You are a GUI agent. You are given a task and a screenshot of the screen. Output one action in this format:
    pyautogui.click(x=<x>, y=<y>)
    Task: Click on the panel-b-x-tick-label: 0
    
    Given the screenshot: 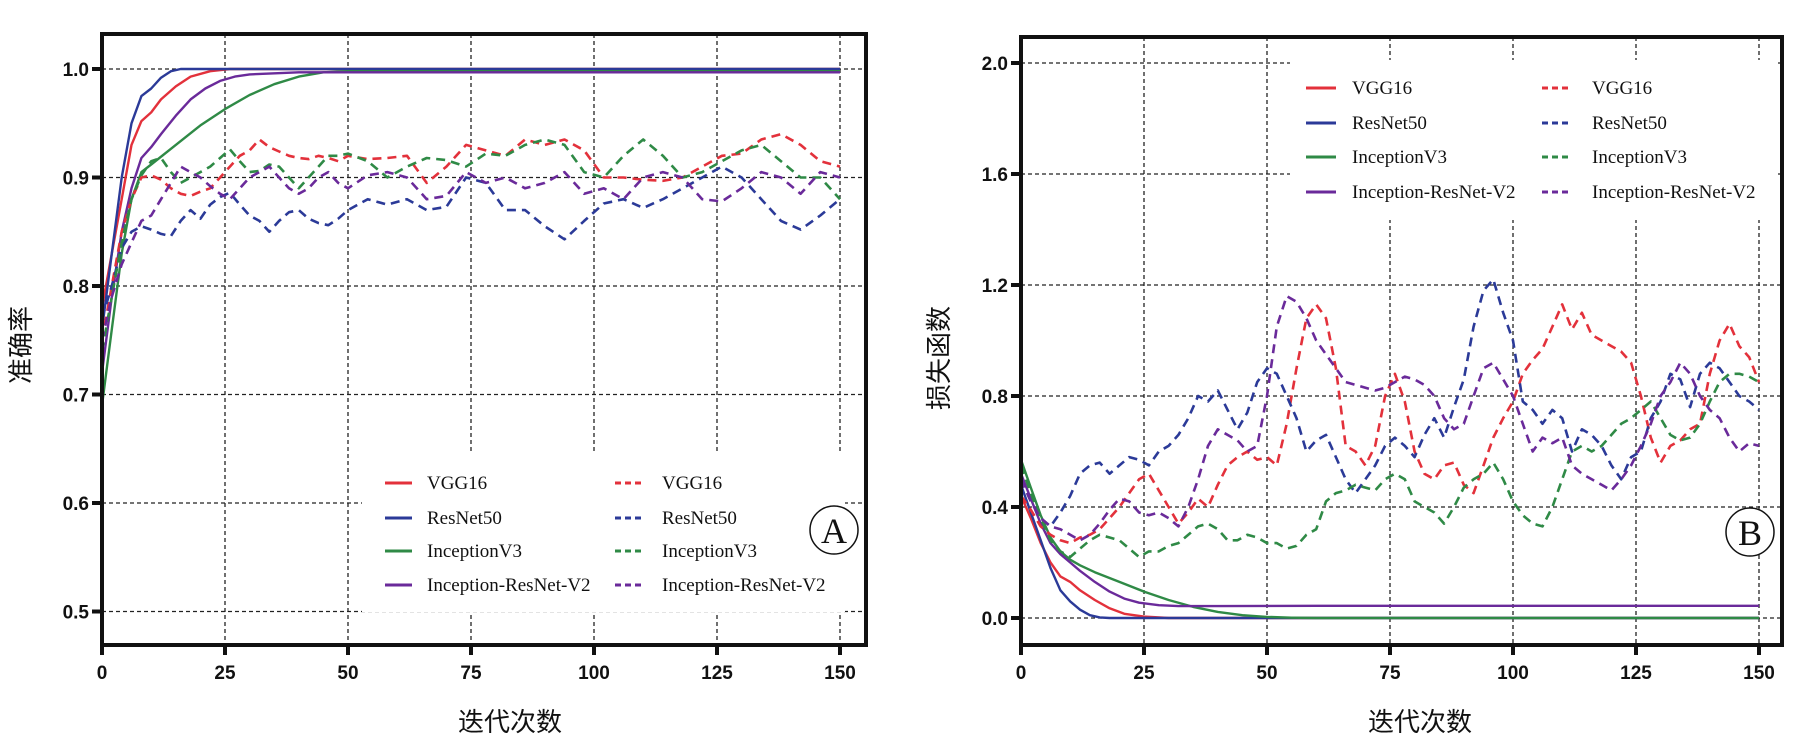 What is the action you would take?
    pyautogui.click(x=1021, y=673)
    